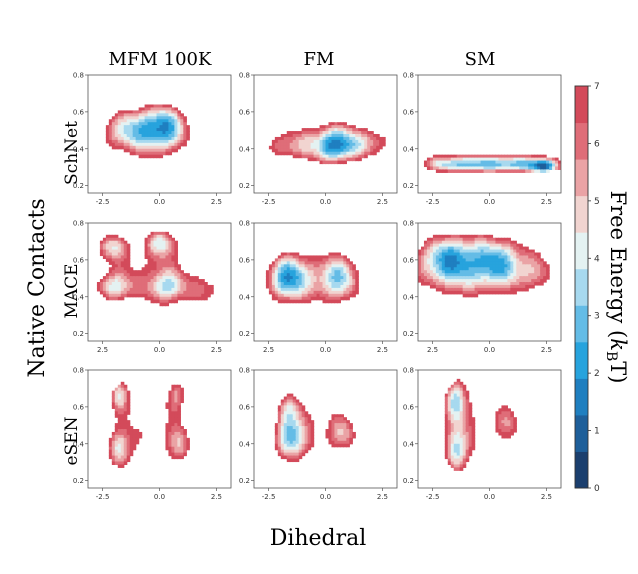 The width and height of the screenshot is (638, 574). What do you see at coordinates (408, 76) in the screenshot?
I see `y-tick-label: 0.8` at bounding box center [408, 76].